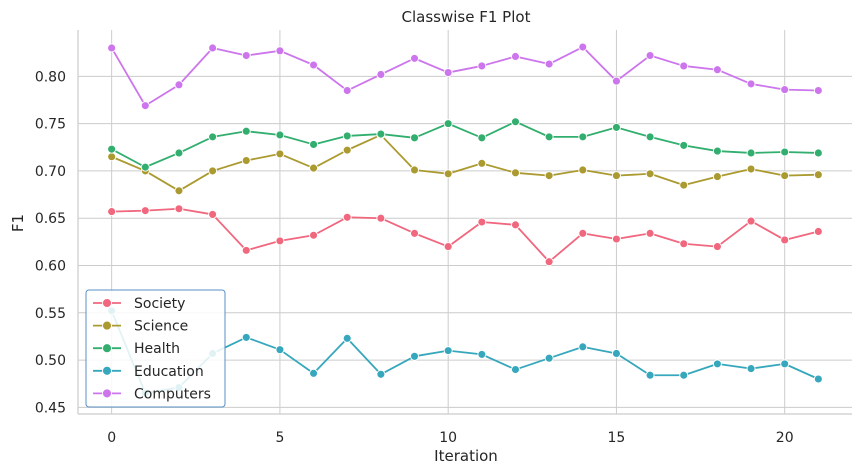 This screenshot has height=474, width=862. I want to click on y-tick-label: 0.65, so click(50, 219).